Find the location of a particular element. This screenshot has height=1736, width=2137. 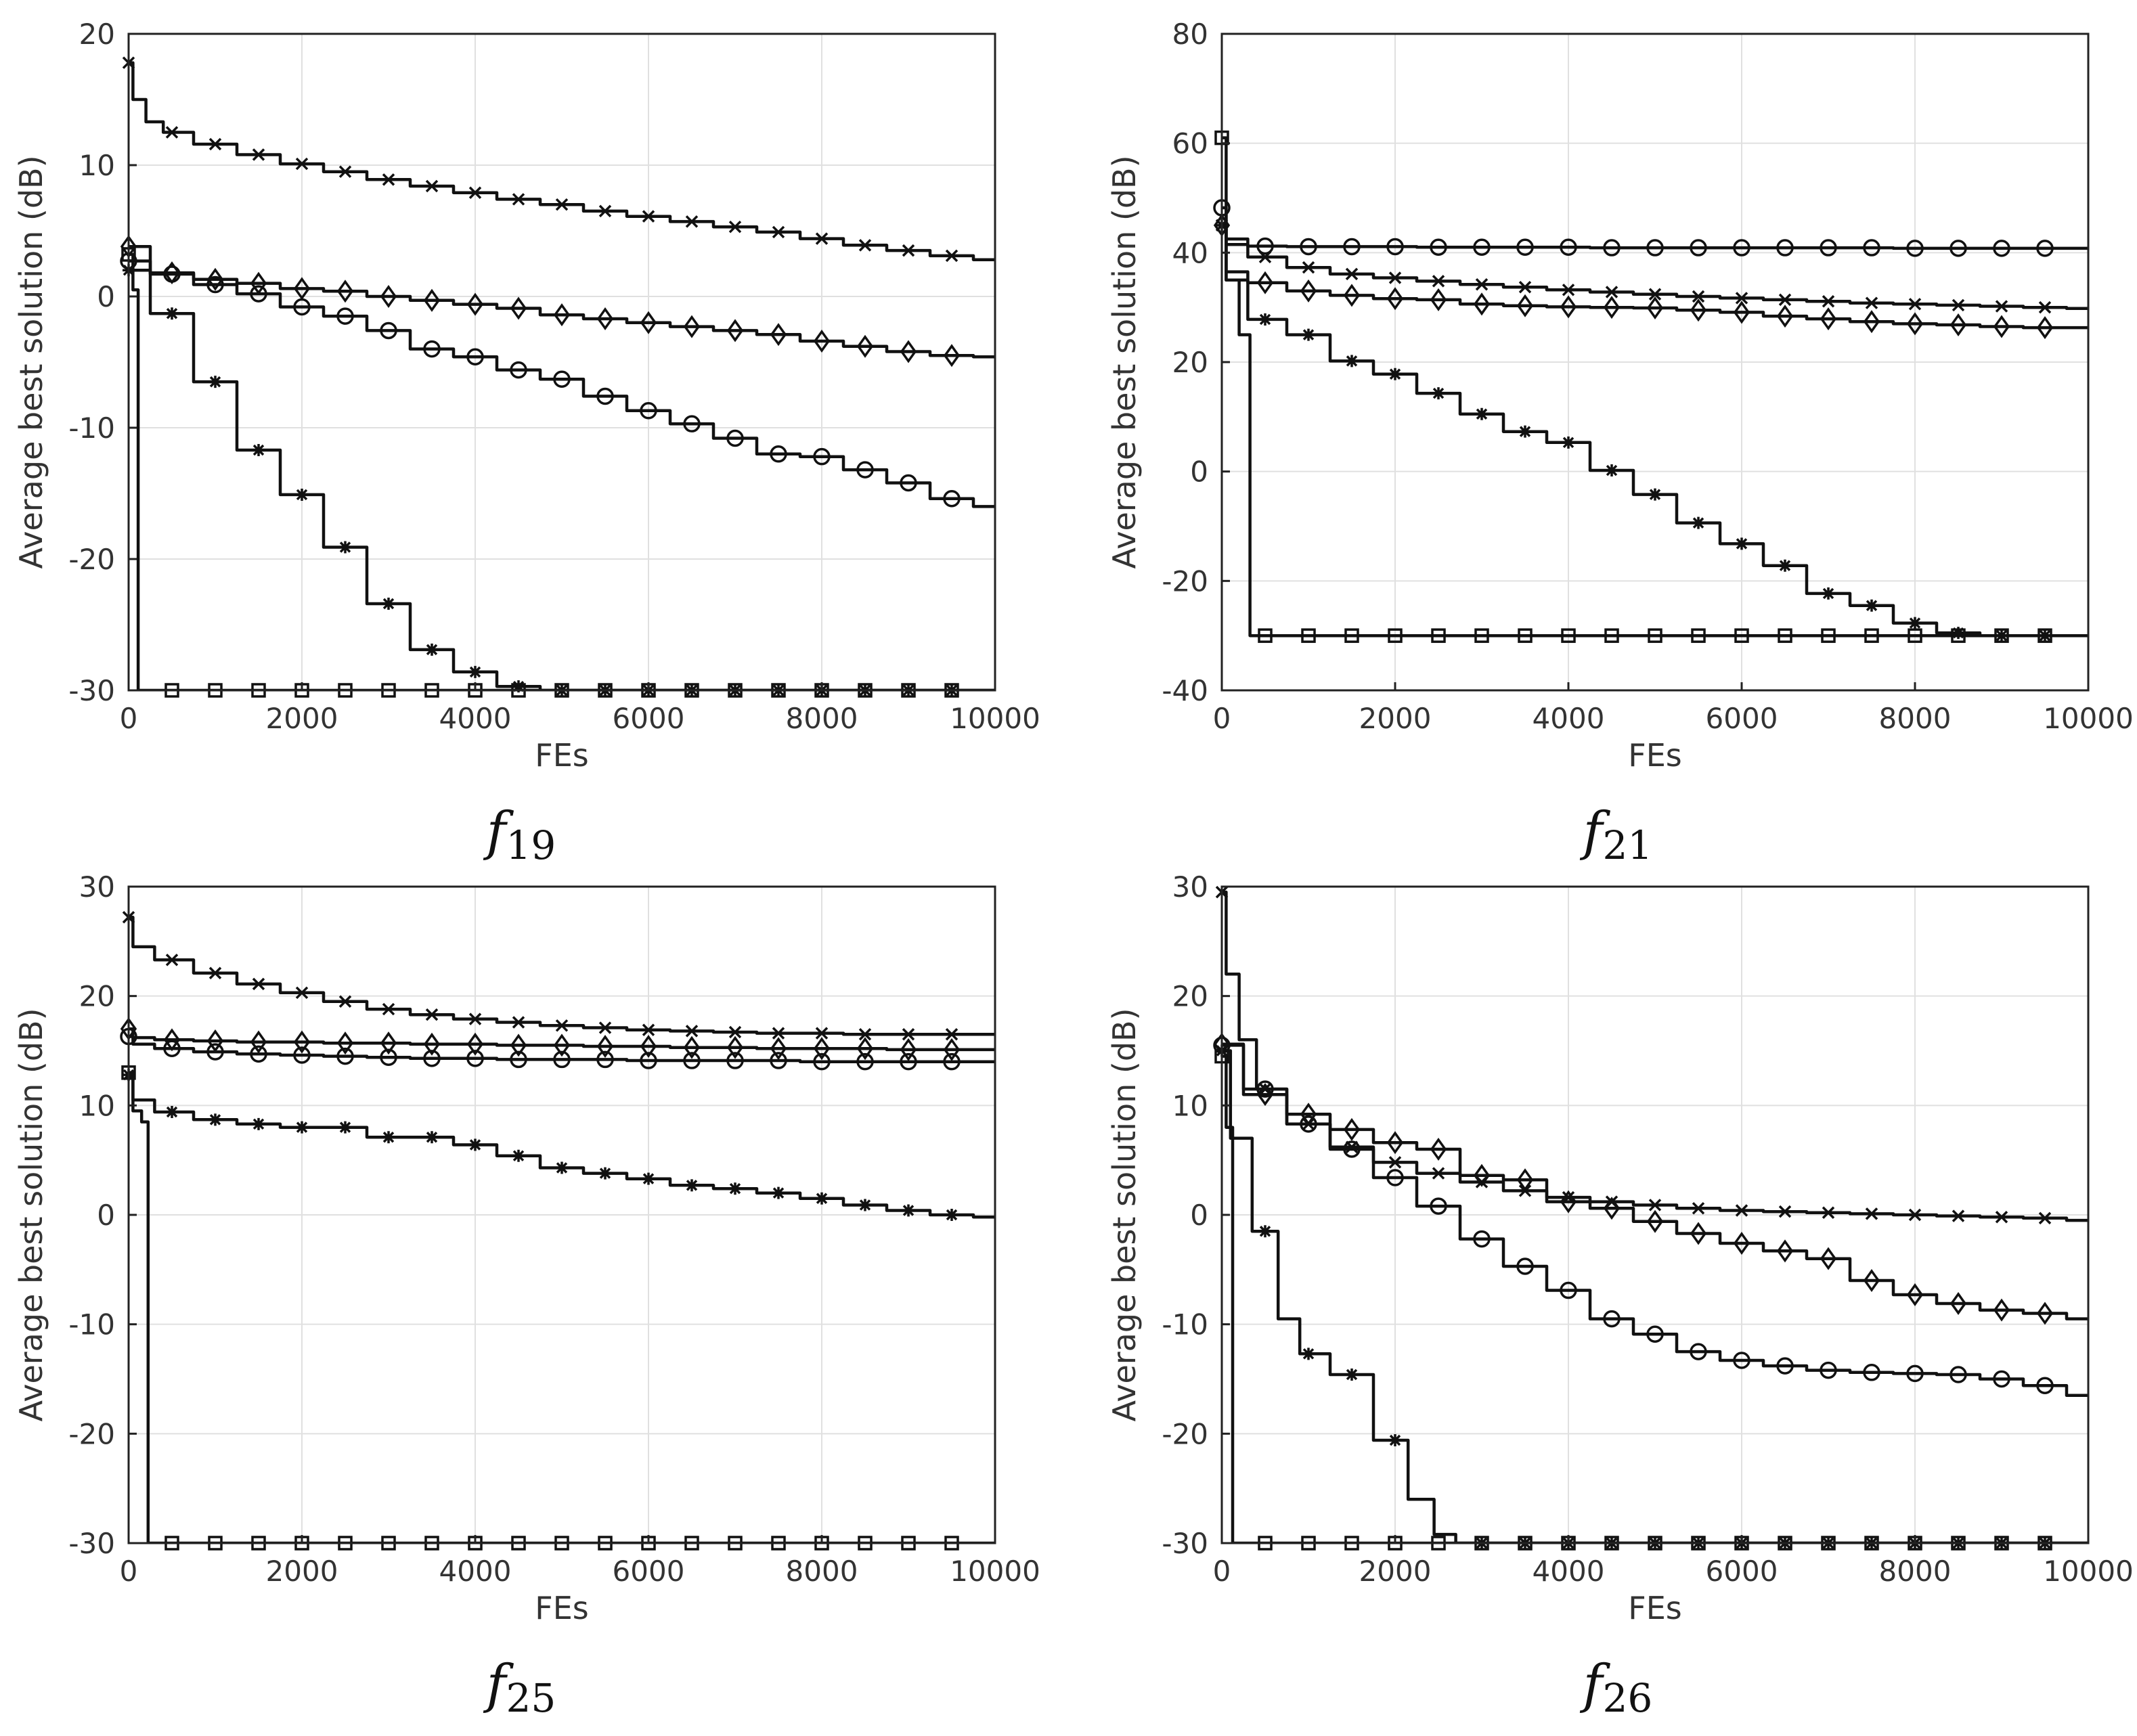

series-line-asterisk-p0 is located at coordinates (562, 479).